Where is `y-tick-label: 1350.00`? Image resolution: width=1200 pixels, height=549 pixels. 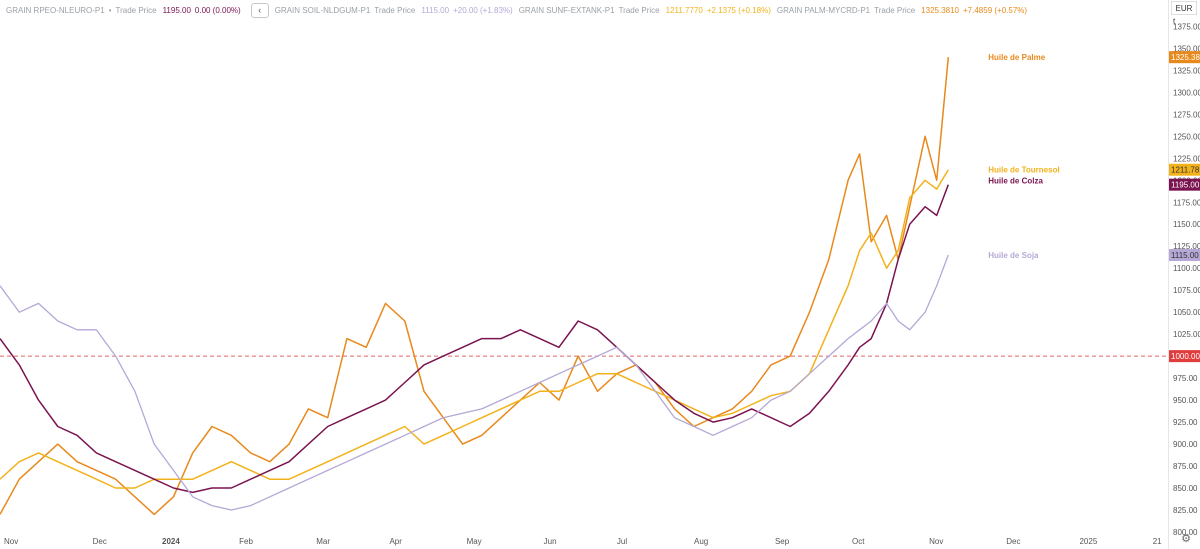
y-tick-label: 1350.00 is located at coordinates (1186, 48).